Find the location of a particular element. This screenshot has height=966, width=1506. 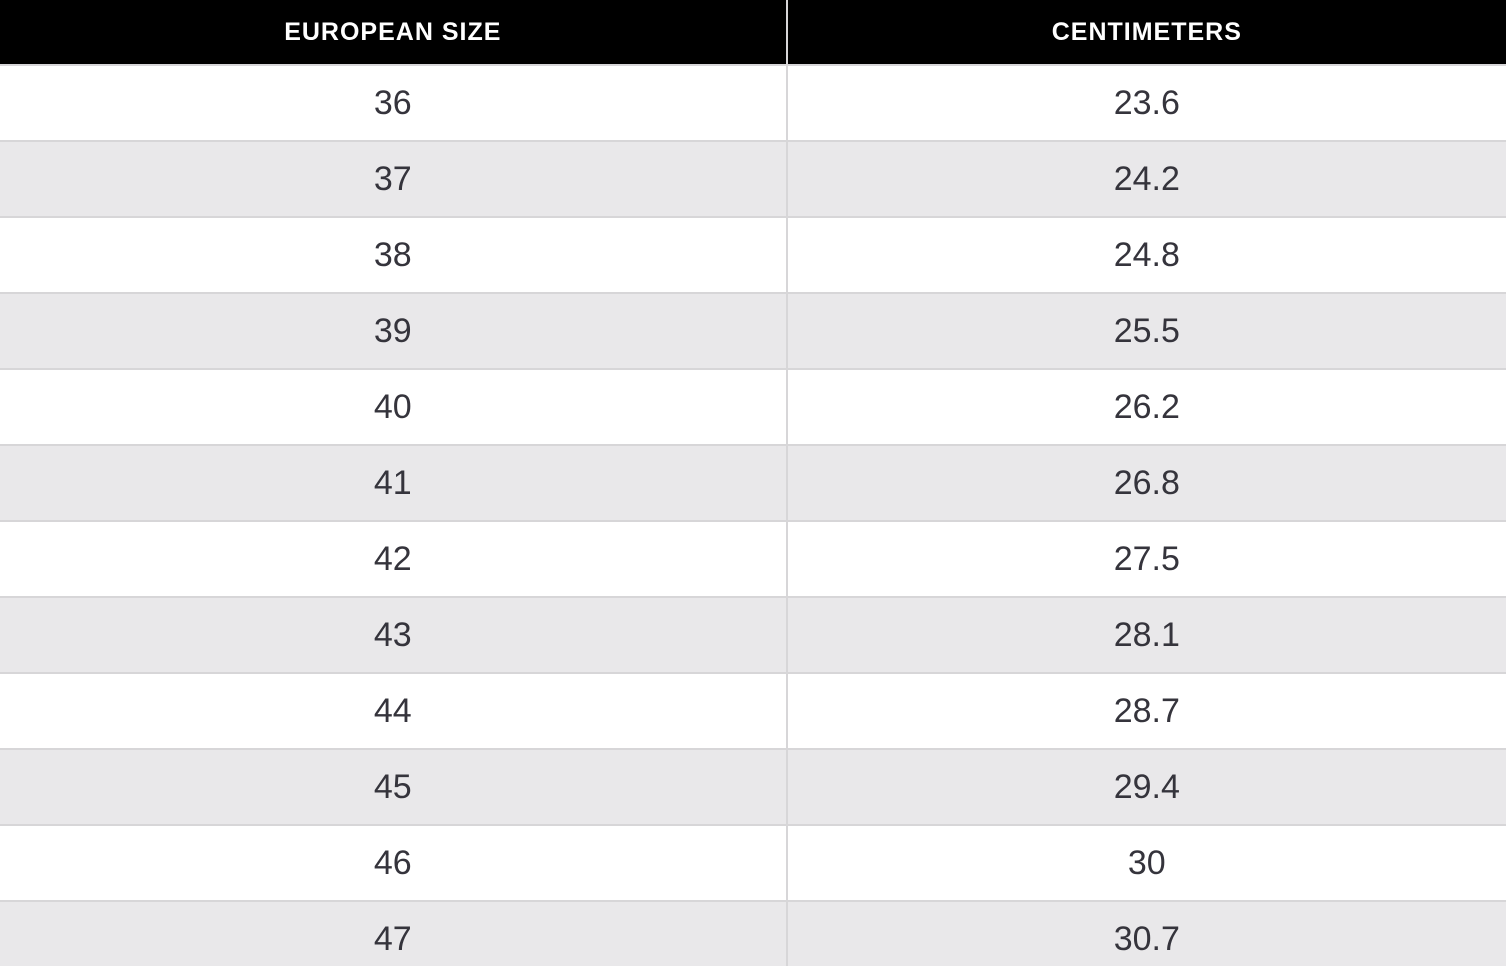

cell-centimeters: 23.6 is located at coordinates (1146, 102).